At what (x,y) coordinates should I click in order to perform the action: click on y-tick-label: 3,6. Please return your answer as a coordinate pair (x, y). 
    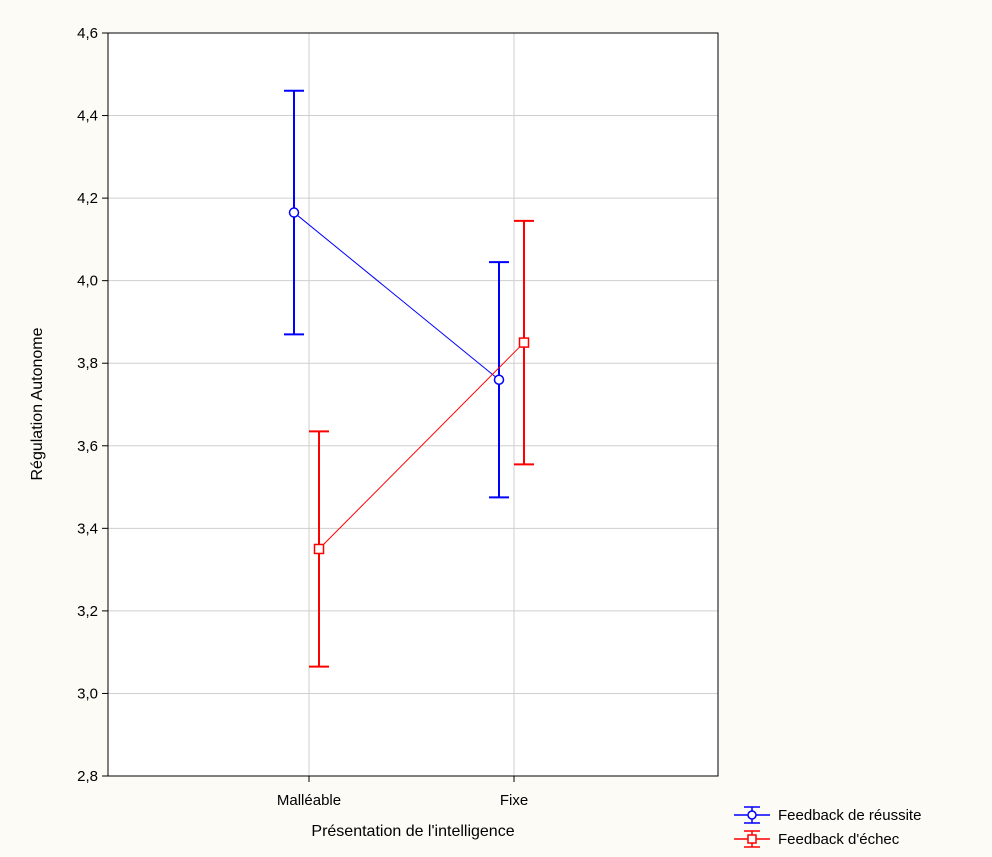
    Looking at the image, I should click on (87, 446).